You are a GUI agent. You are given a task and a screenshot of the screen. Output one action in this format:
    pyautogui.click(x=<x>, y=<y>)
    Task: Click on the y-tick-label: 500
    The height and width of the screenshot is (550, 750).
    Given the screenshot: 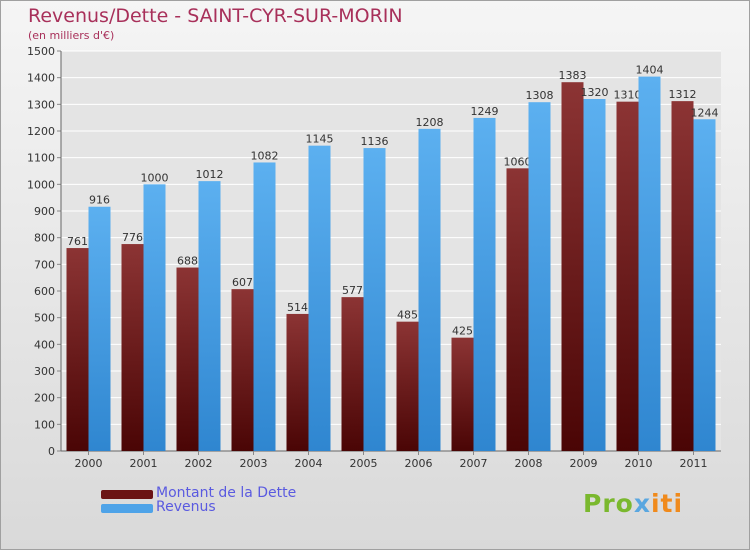 What is the action you would take?
    pyautogui.click(x=44, y=318)
    